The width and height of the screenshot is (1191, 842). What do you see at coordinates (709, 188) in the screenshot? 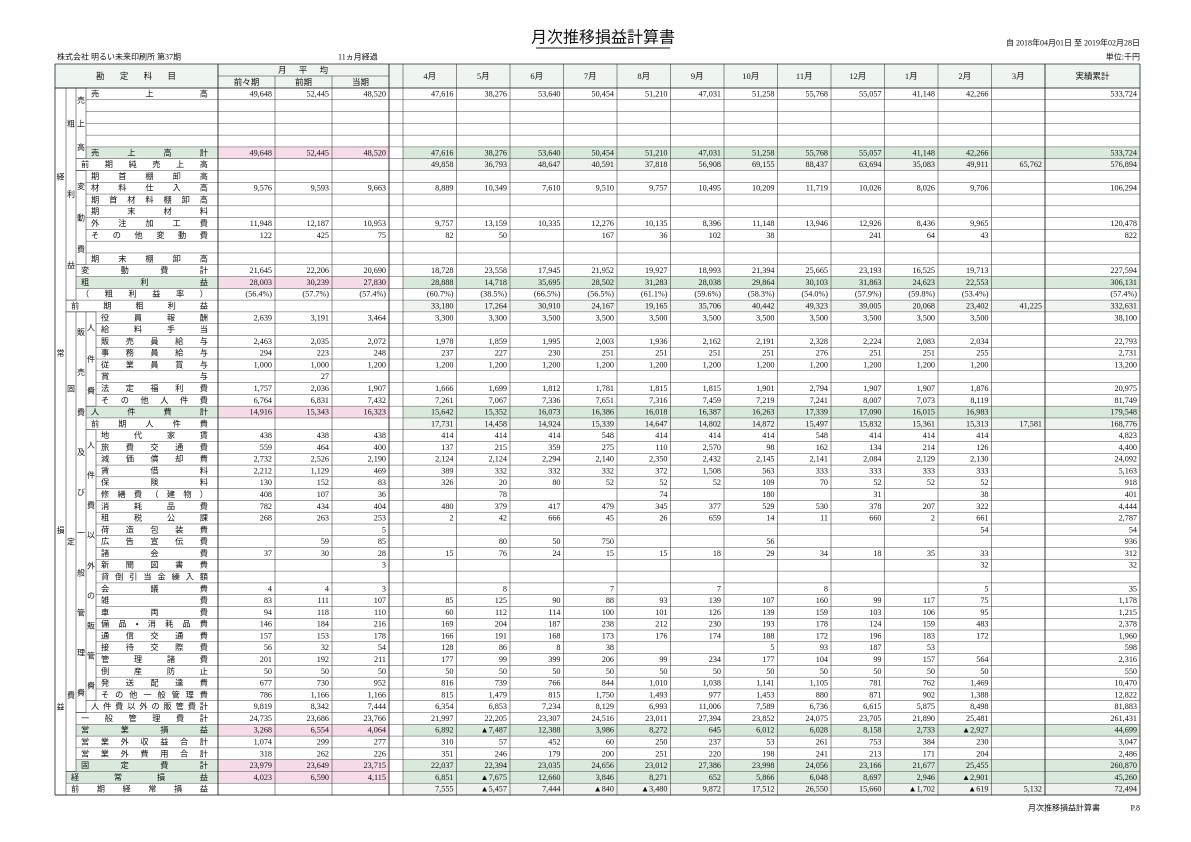
I see `cell-value: 10,495` at bounding box center [709, 188].